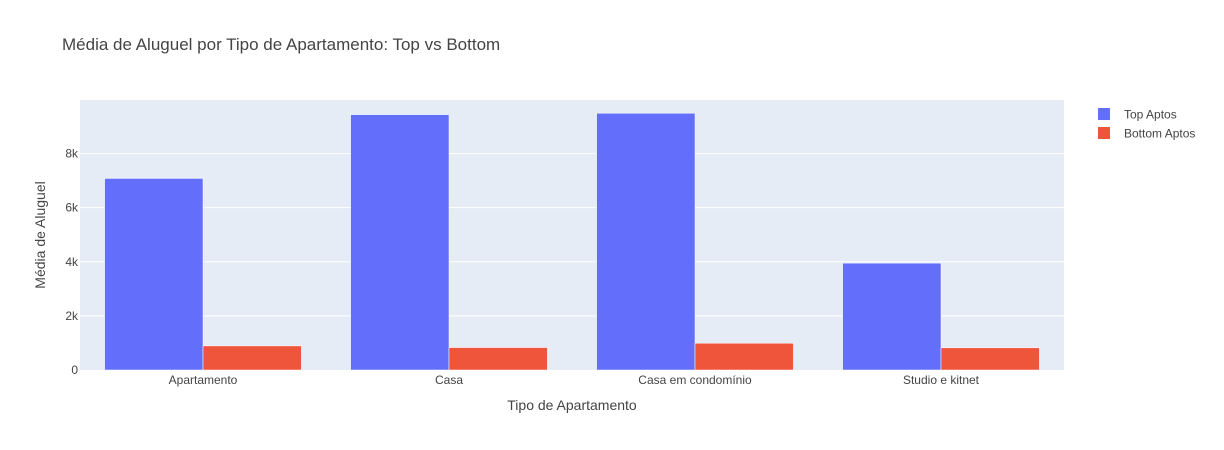 This screenshot has width=1224, height=450. I want to click on legend-swatch-top, so click(1104, 114).